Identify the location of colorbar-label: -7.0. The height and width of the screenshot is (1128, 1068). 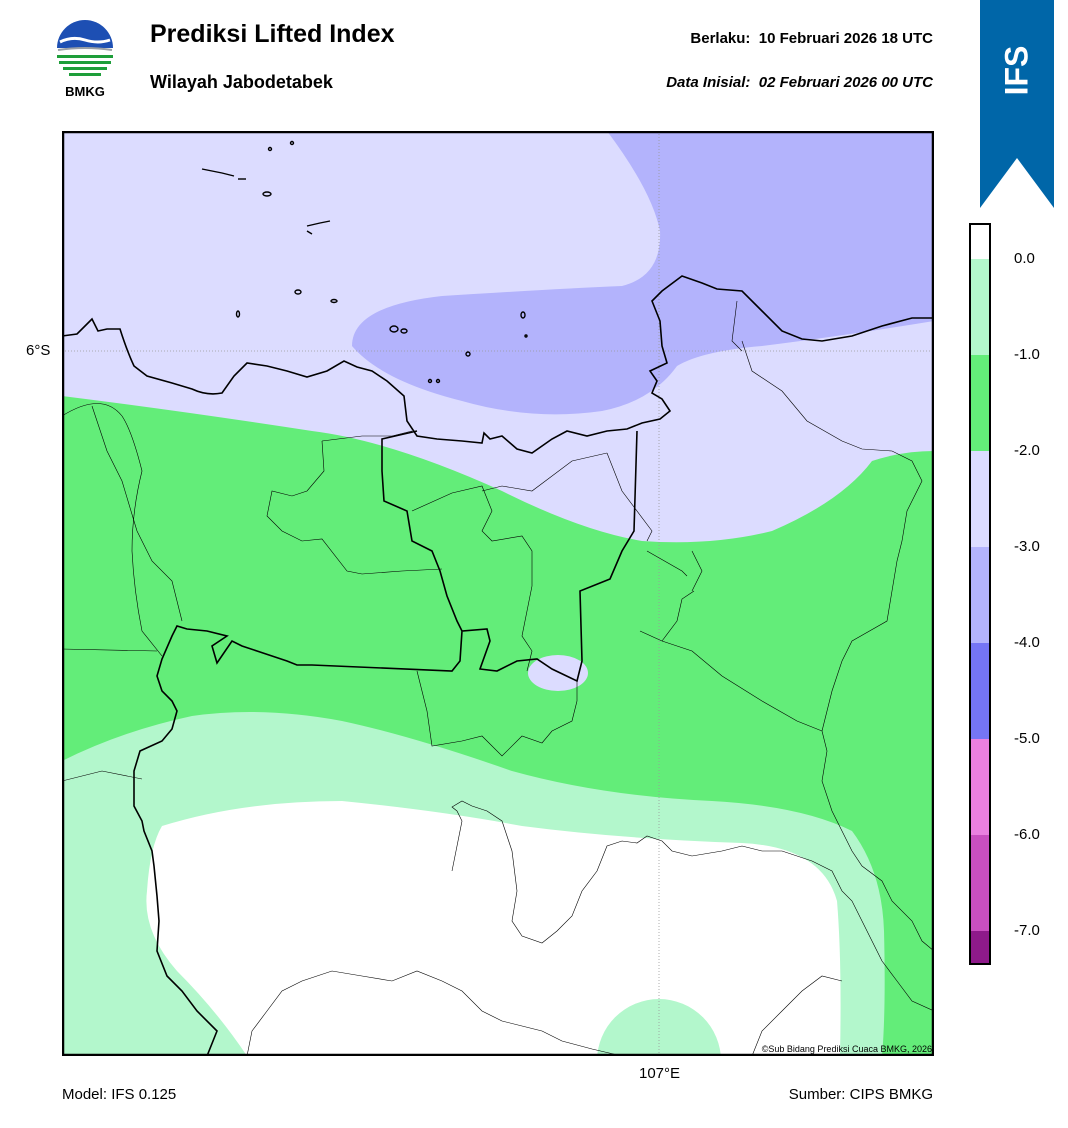
(1027, 930).